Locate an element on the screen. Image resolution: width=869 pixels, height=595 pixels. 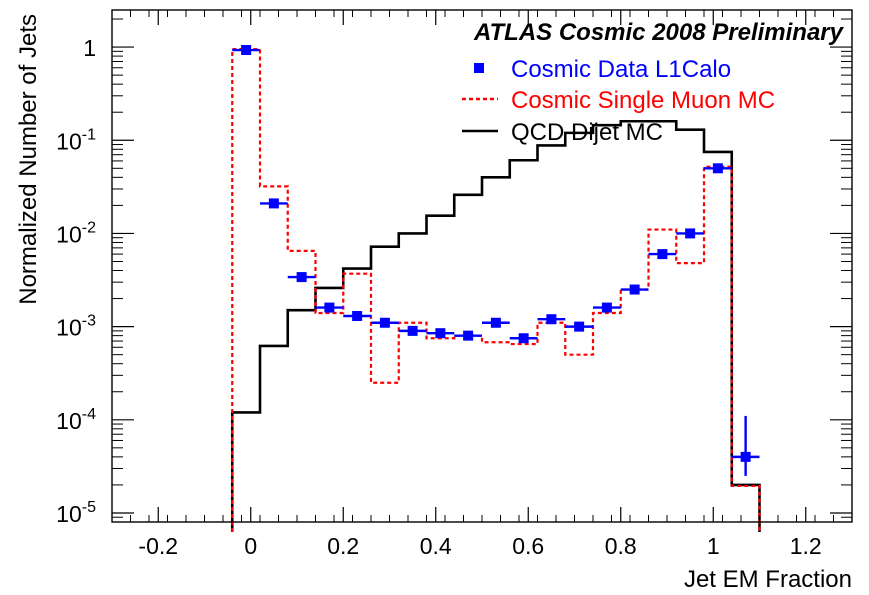
legend-label: QCD Dijet MC is located at coordinates (587, 132).